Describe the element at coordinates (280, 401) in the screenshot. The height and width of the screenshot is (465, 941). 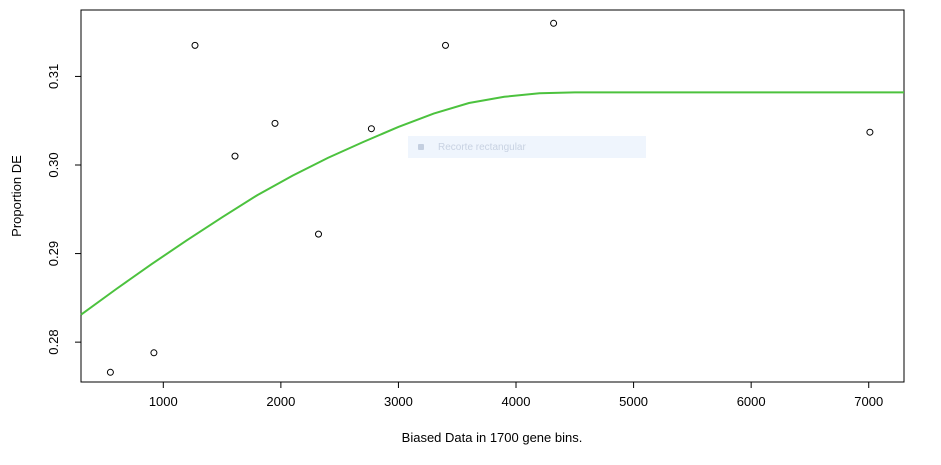
I see `x-tick-label: 2000` at that location.